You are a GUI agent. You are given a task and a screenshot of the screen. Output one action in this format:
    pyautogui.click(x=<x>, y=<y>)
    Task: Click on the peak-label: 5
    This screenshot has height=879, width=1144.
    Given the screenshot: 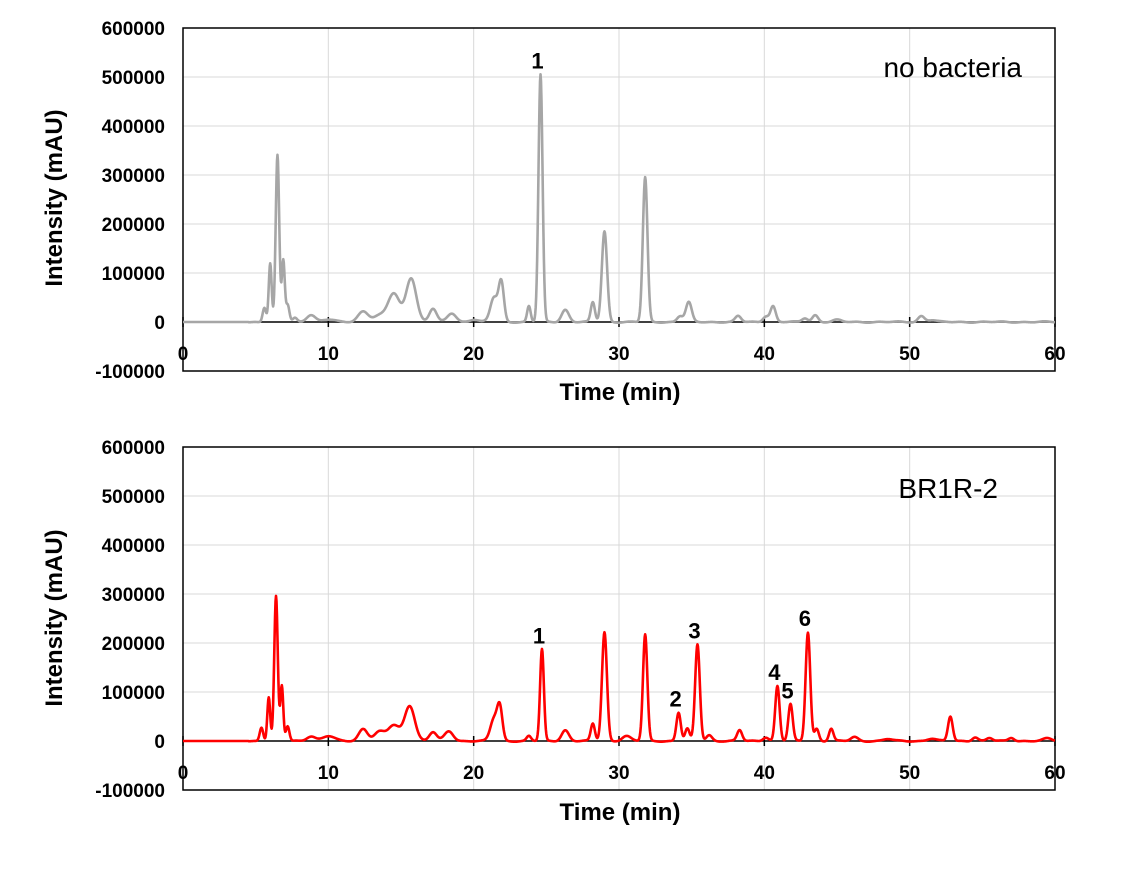 What is the action you would take?
    pyautogui.click(x=787, y=690)
    